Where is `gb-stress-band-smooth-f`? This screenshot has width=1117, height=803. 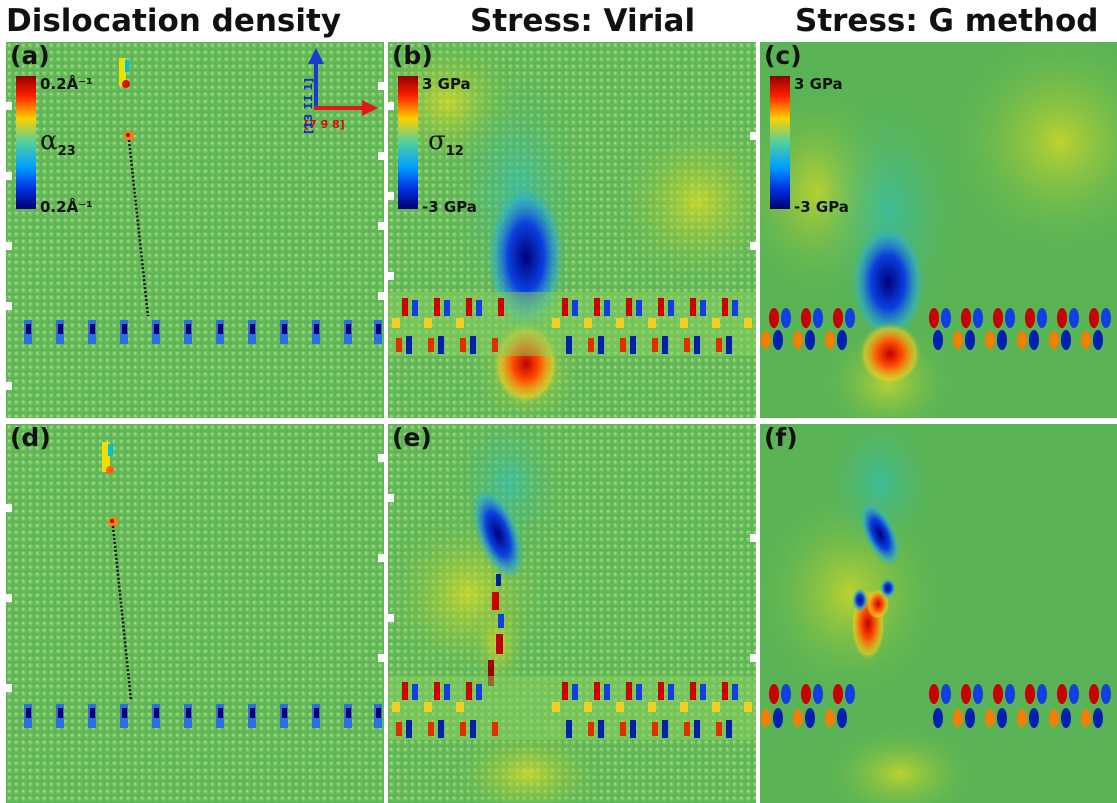 gb-stress-band-smooth-f is located at coordinates (936, 706).